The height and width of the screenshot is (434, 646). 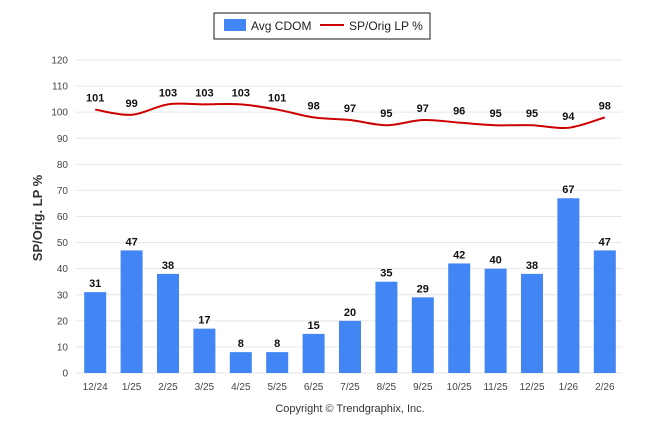 I want to click on x-tick-label: 9/25, so click(x=423, y=387).